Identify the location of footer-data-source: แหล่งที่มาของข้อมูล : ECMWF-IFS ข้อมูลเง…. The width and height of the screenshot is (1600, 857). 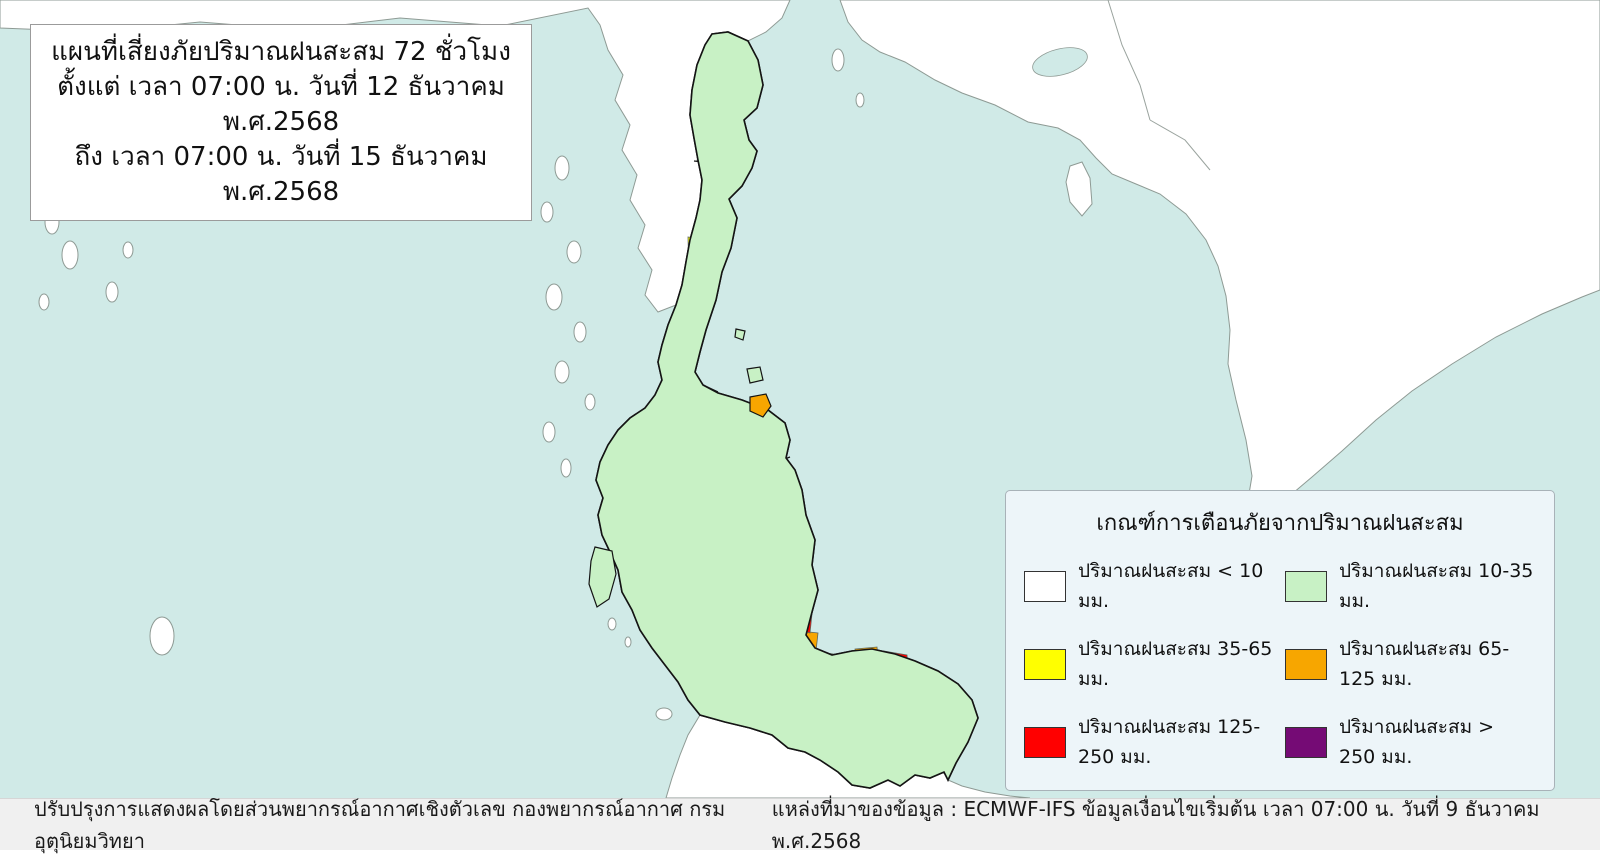
(1155, 824).